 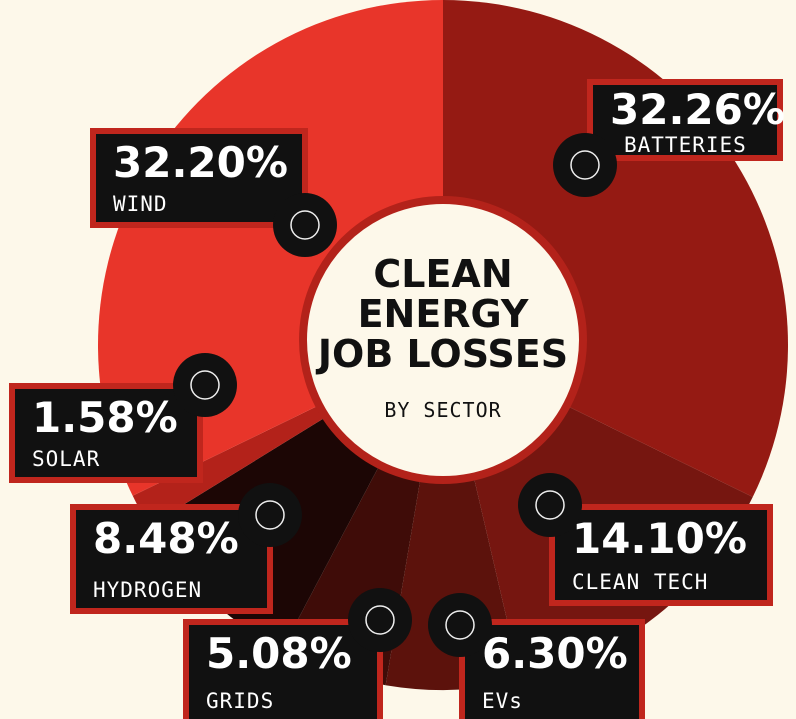 What do you see at coordinates (240, 701) in the screenshot?
I see `category-label: GRIDS` at bounding box center [240, 701].